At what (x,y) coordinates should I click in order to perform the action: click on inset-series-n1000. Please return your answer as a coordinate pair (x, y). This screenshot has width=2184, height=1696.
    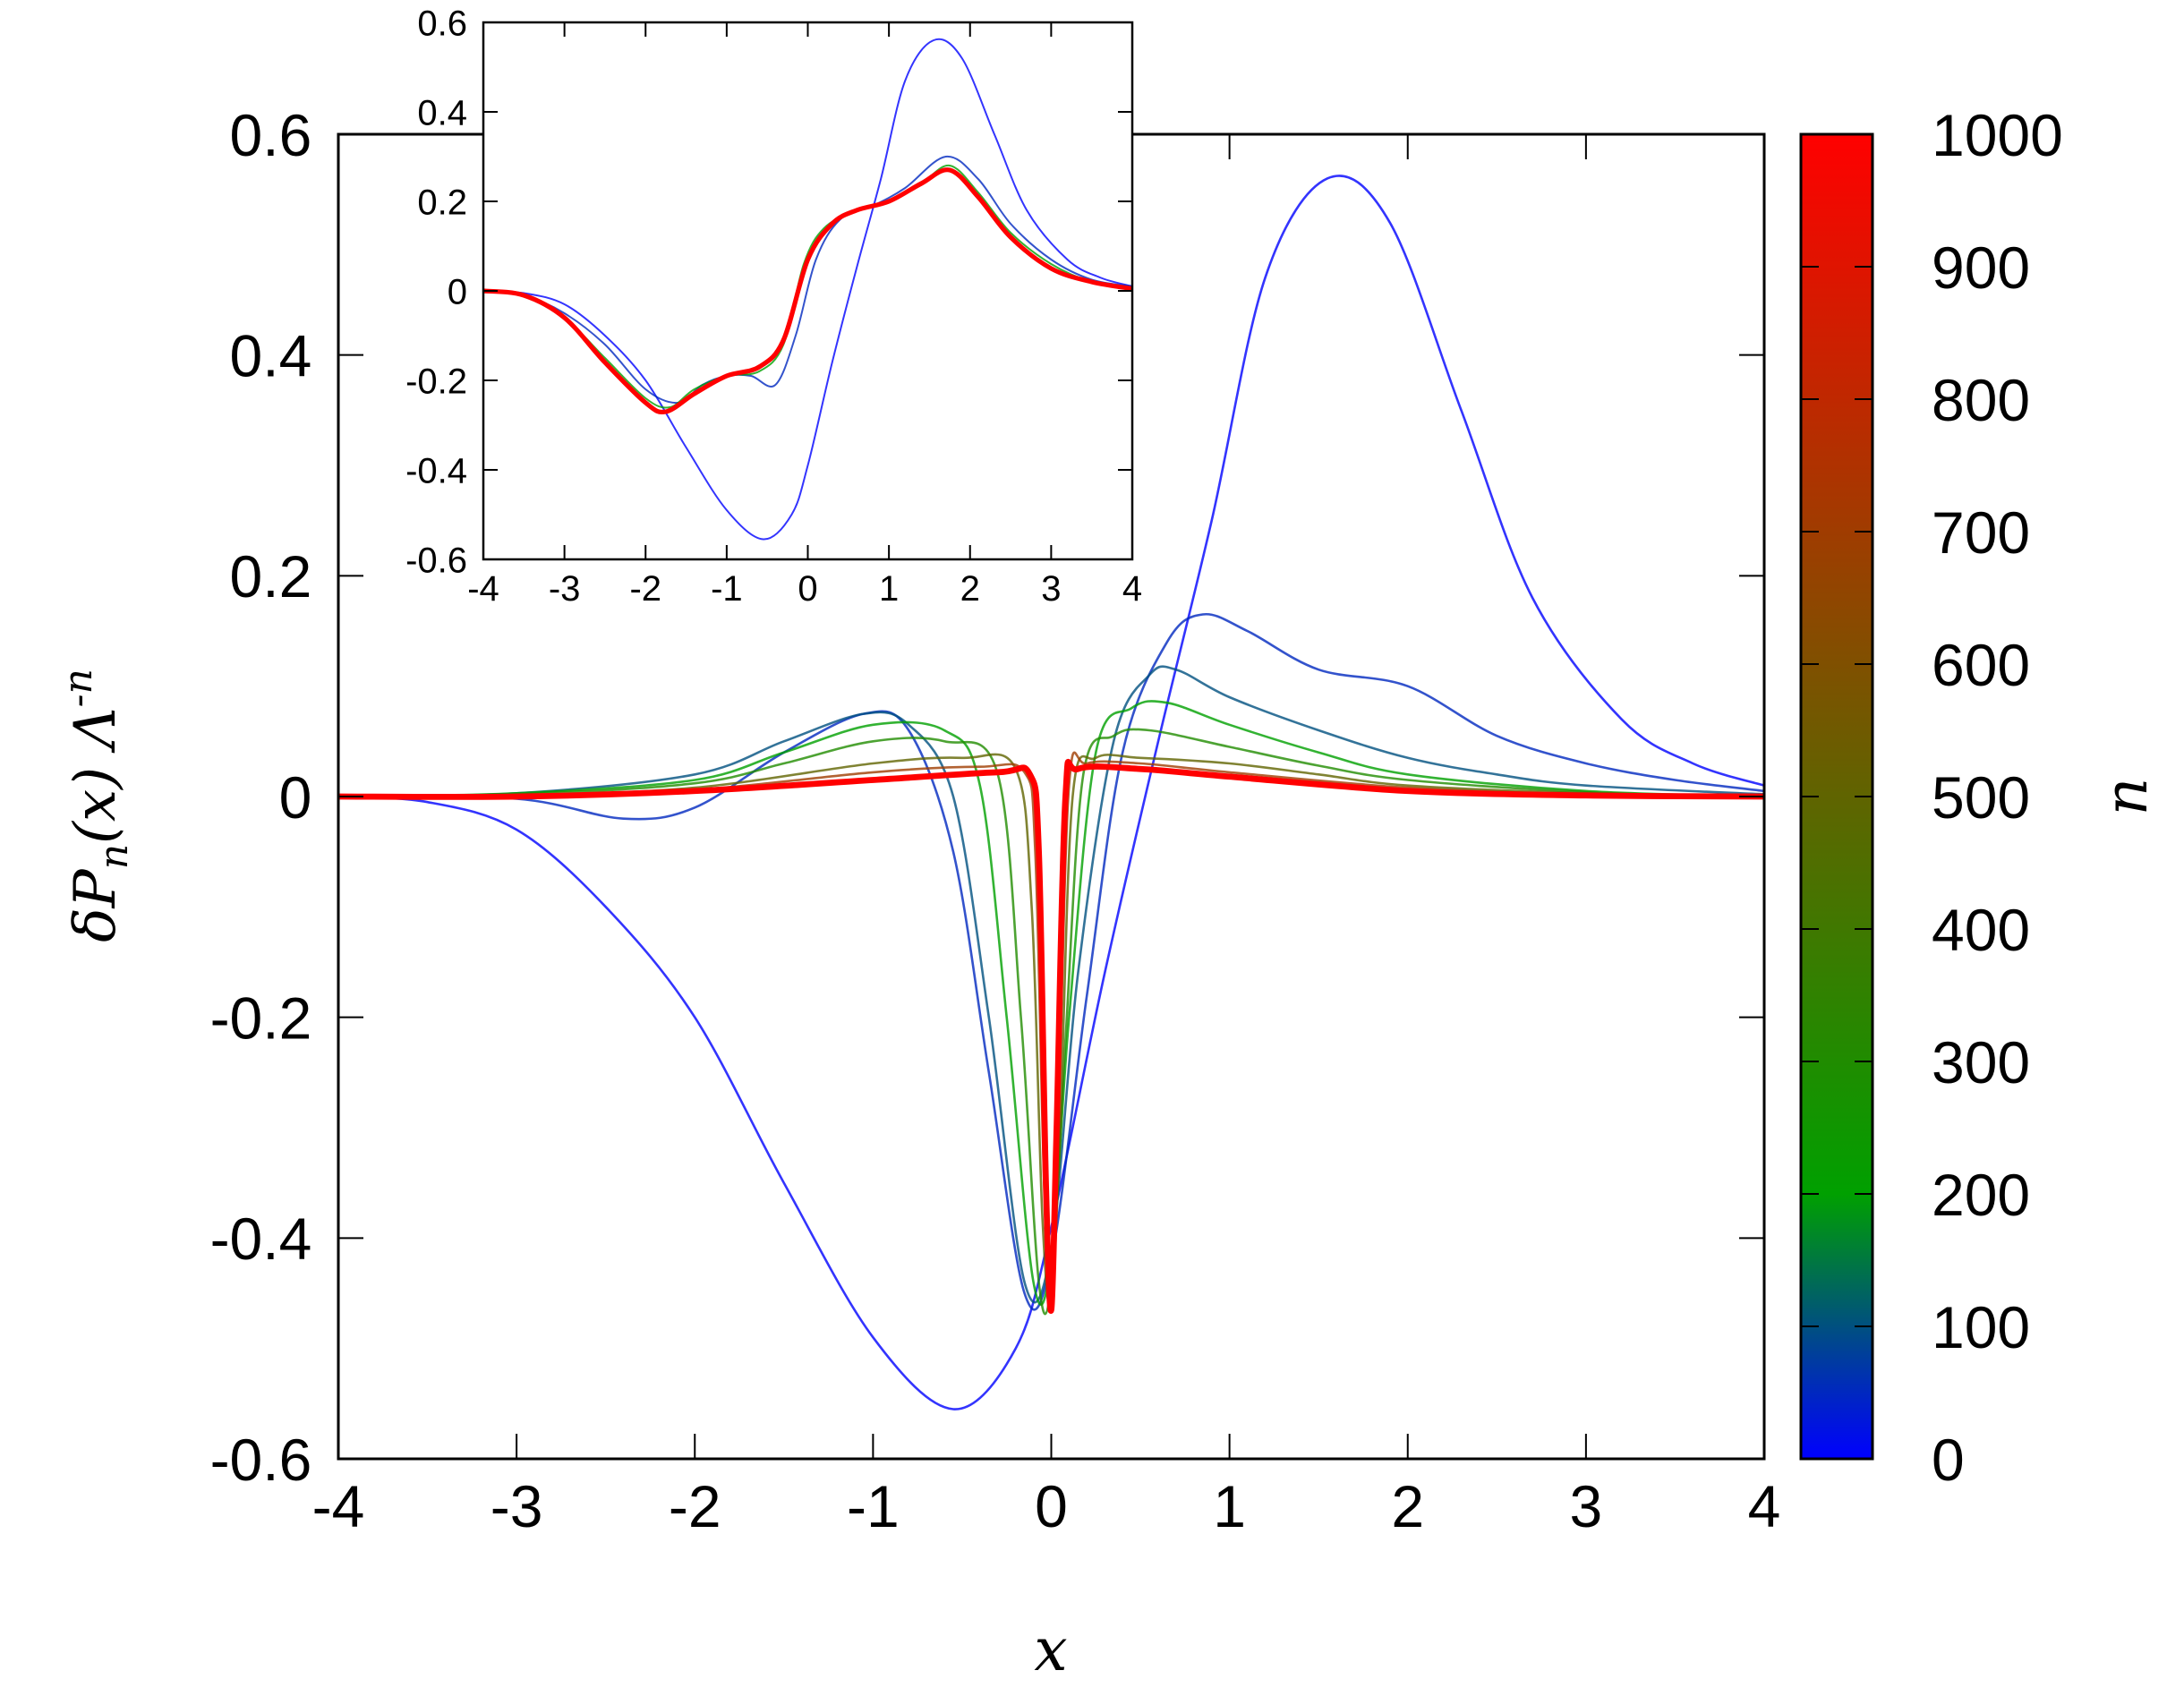
    Looking at the image, I should click on (807, 291).